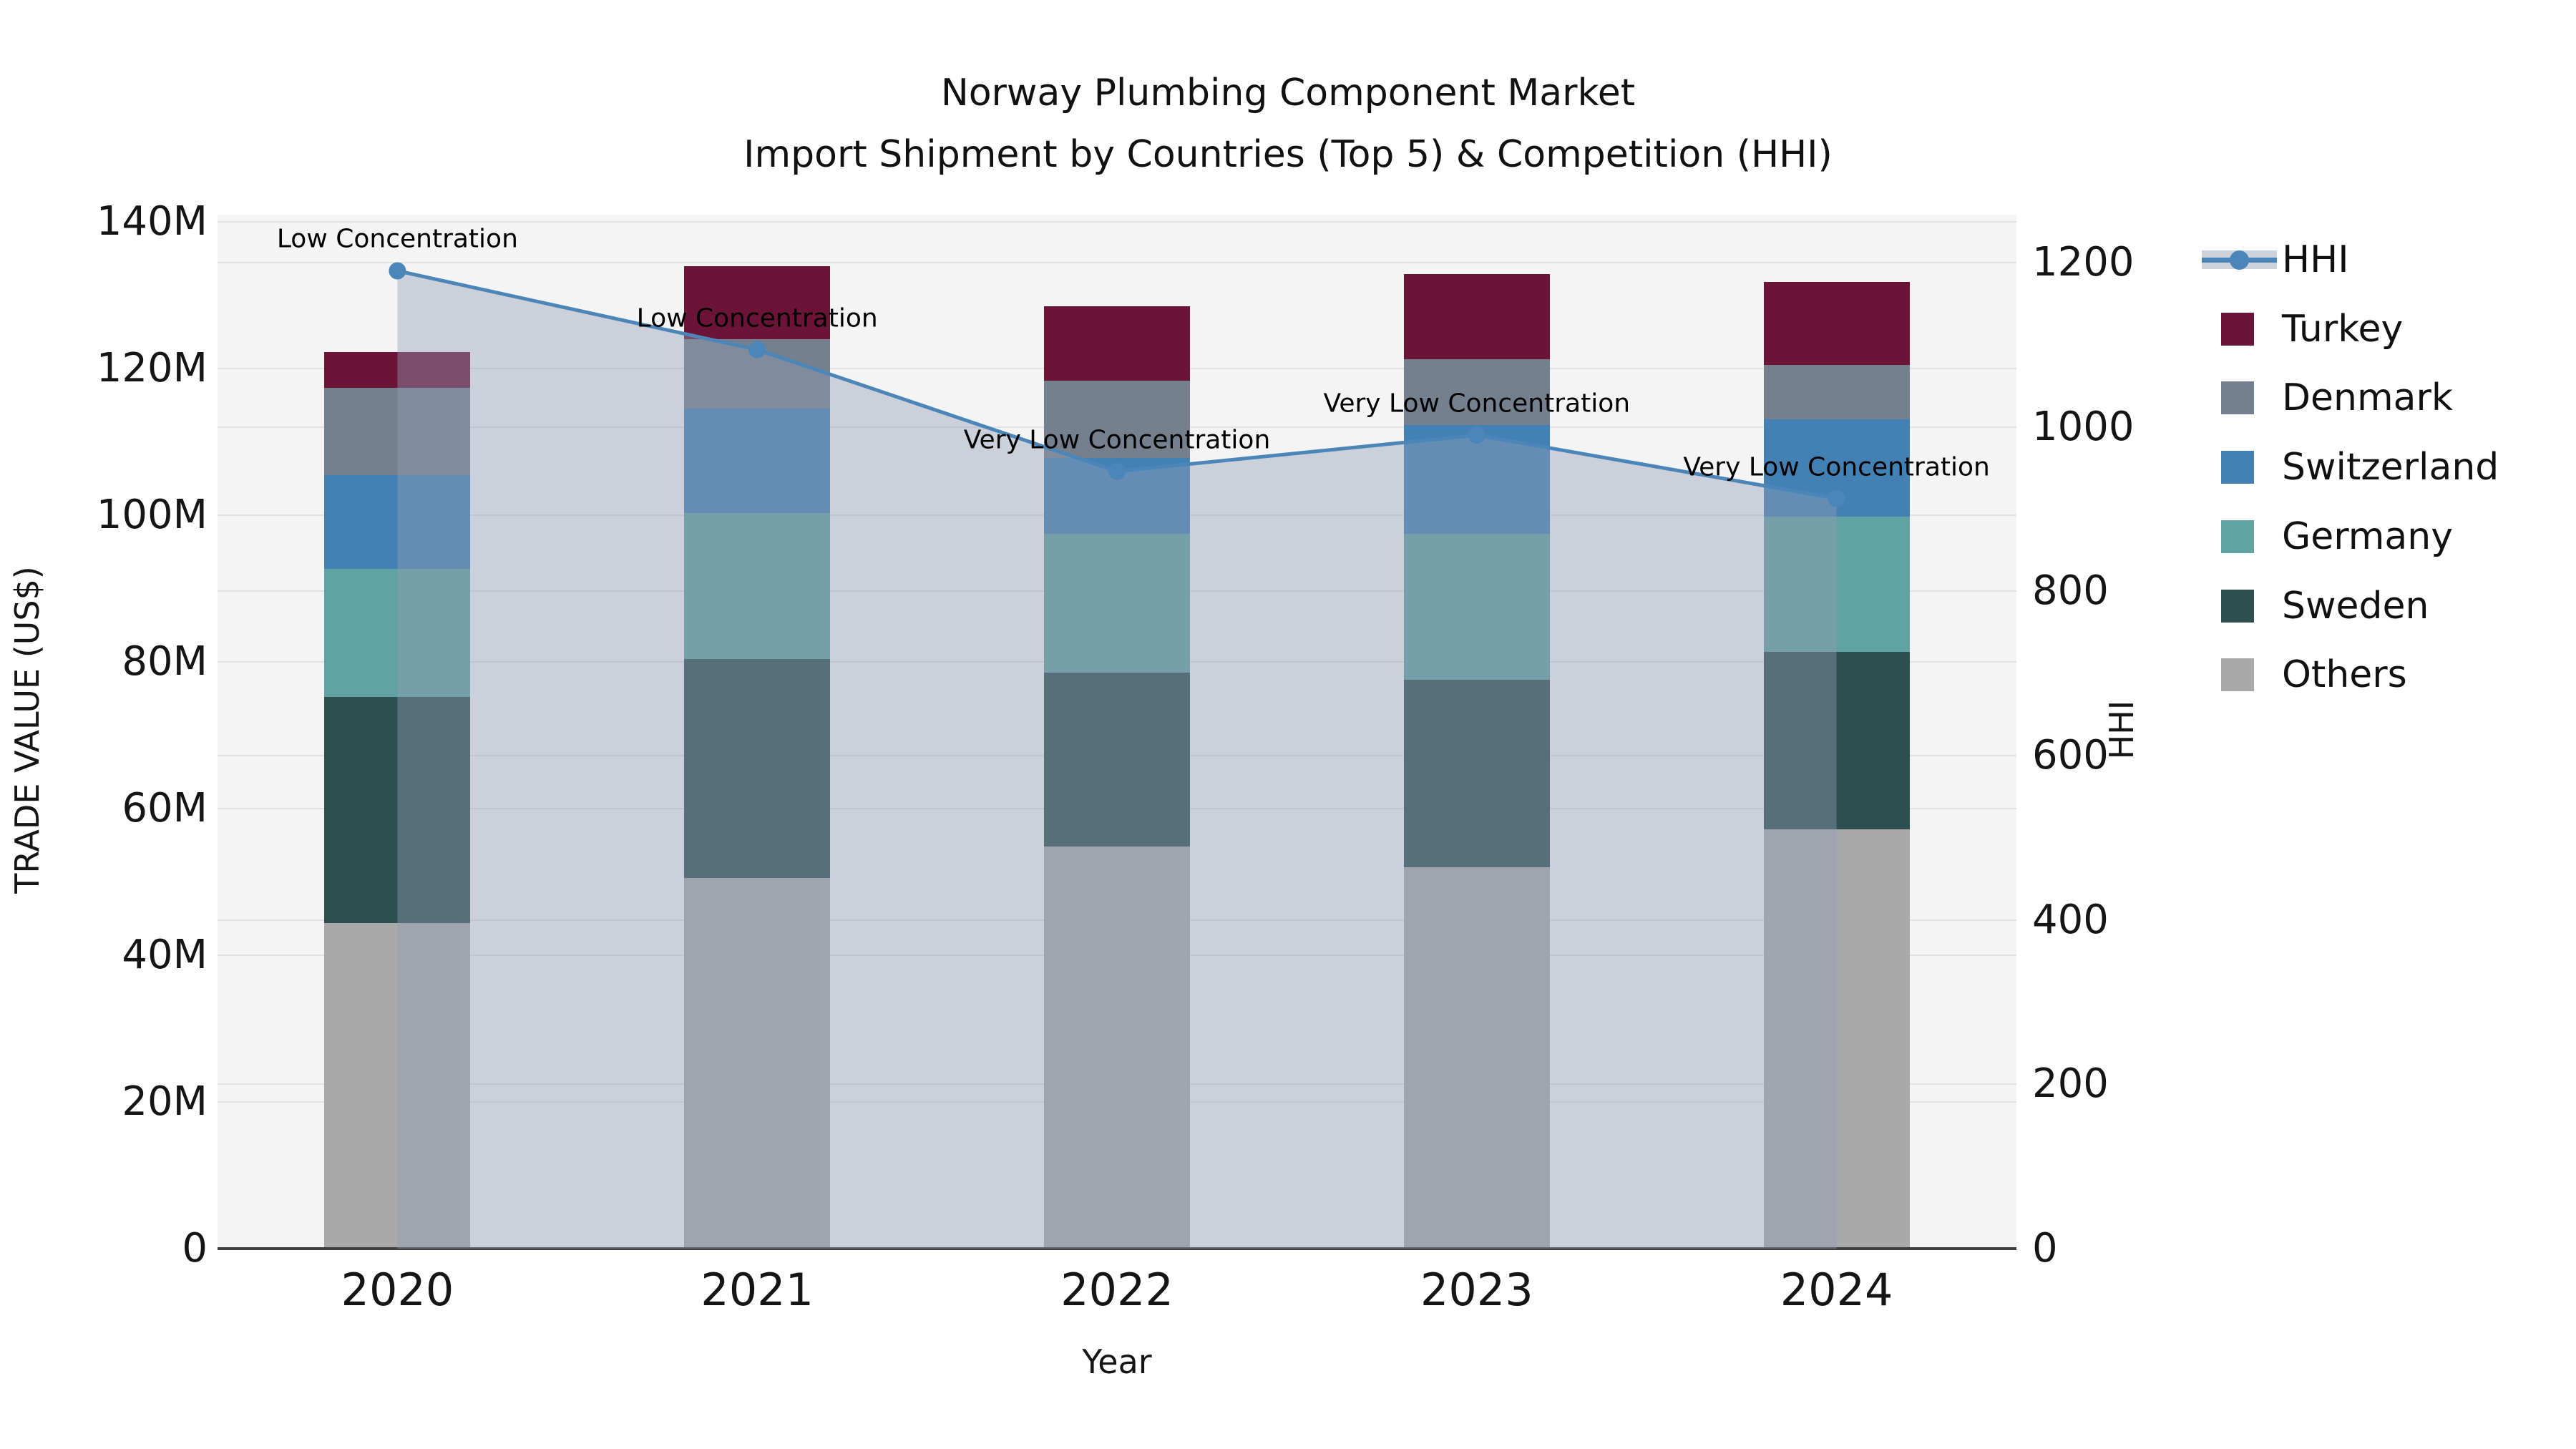 The image size is (2576, 1449). Describe the element at coordinates (2355, 606) in the screenshot. I see `legend-label-sweden: Sweden` at that location.